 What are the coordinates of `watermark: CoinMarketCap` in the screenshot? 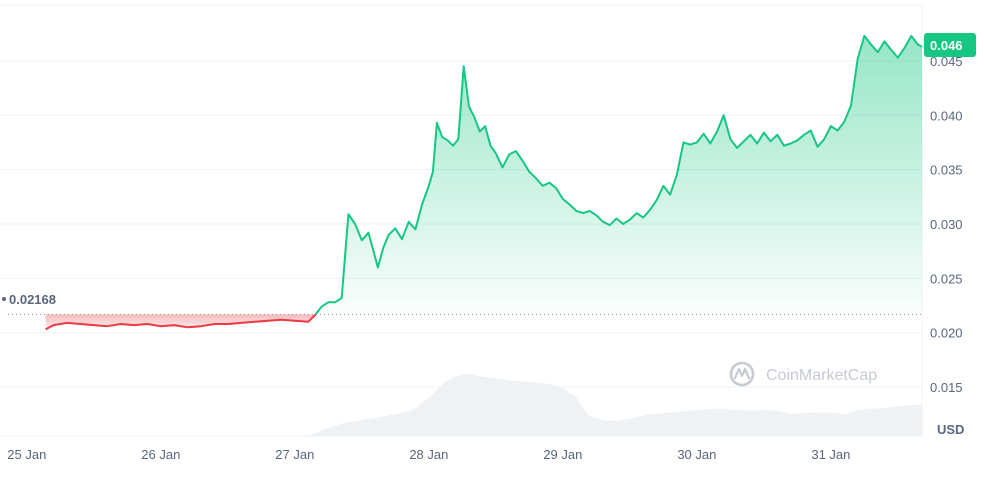 It's located at (803, 374).